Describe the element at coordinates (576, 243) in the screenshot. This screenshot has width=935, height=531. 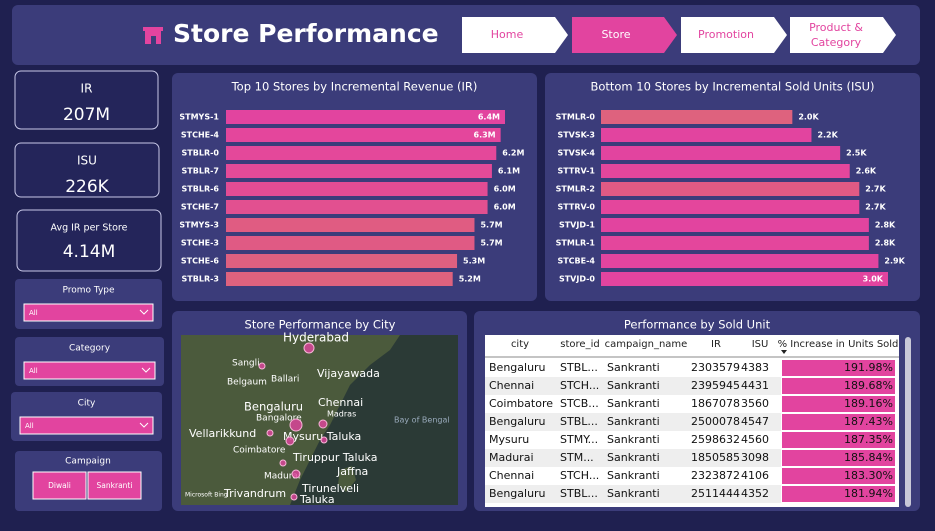
I see `y-tick-label: STMLR-1` at that location.